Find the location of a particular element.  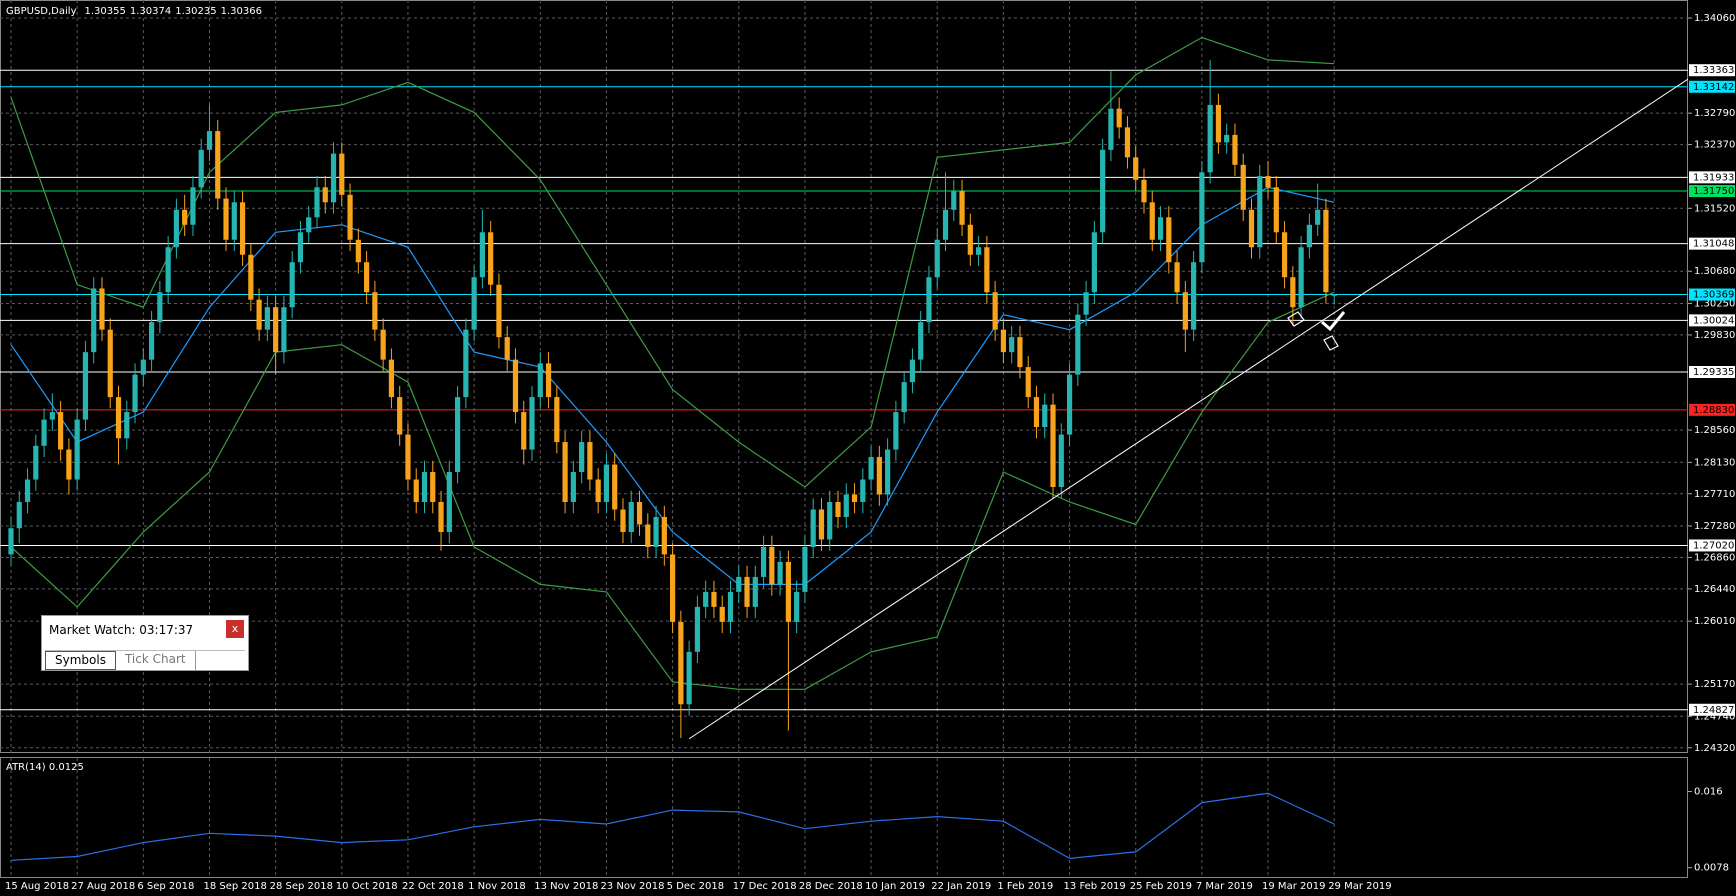

x-tick-label: 7 Mar 2019 is located at coordinates (1224, 886).